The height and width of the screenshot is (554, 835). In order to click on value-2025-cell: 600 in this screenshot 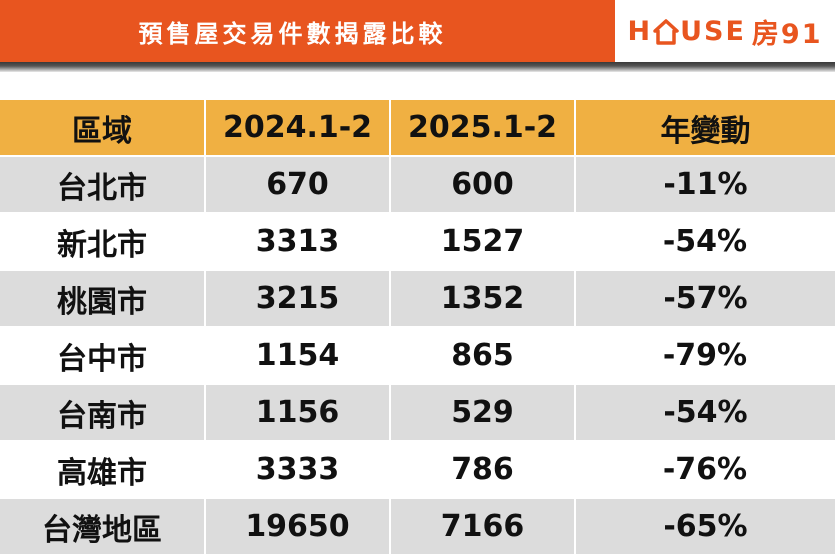, I will do `click(483, 184)`.